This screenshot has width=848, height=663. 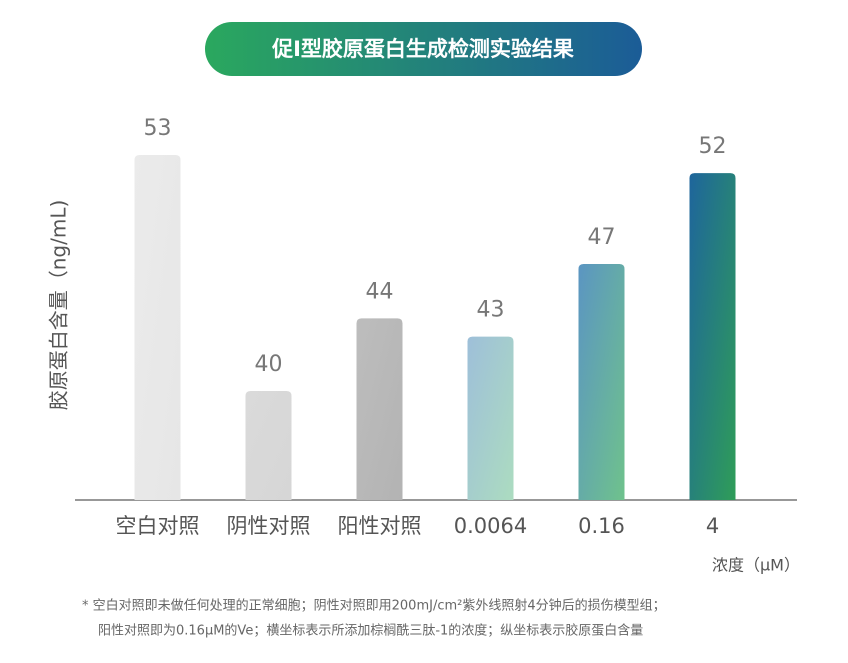 What do you see at coordinates (490, 526) in the screenshot?
I see `x-tick-label: 0.0064` at bounding box center [490, 526].